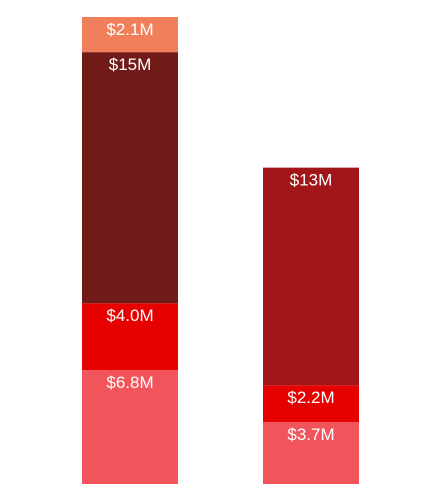 This screenshot has width=433, height=486. What do you see at coordinates (129, 29) in the screenshot?
I see `data-label: $2.1M` at bounding box center [129, 29].